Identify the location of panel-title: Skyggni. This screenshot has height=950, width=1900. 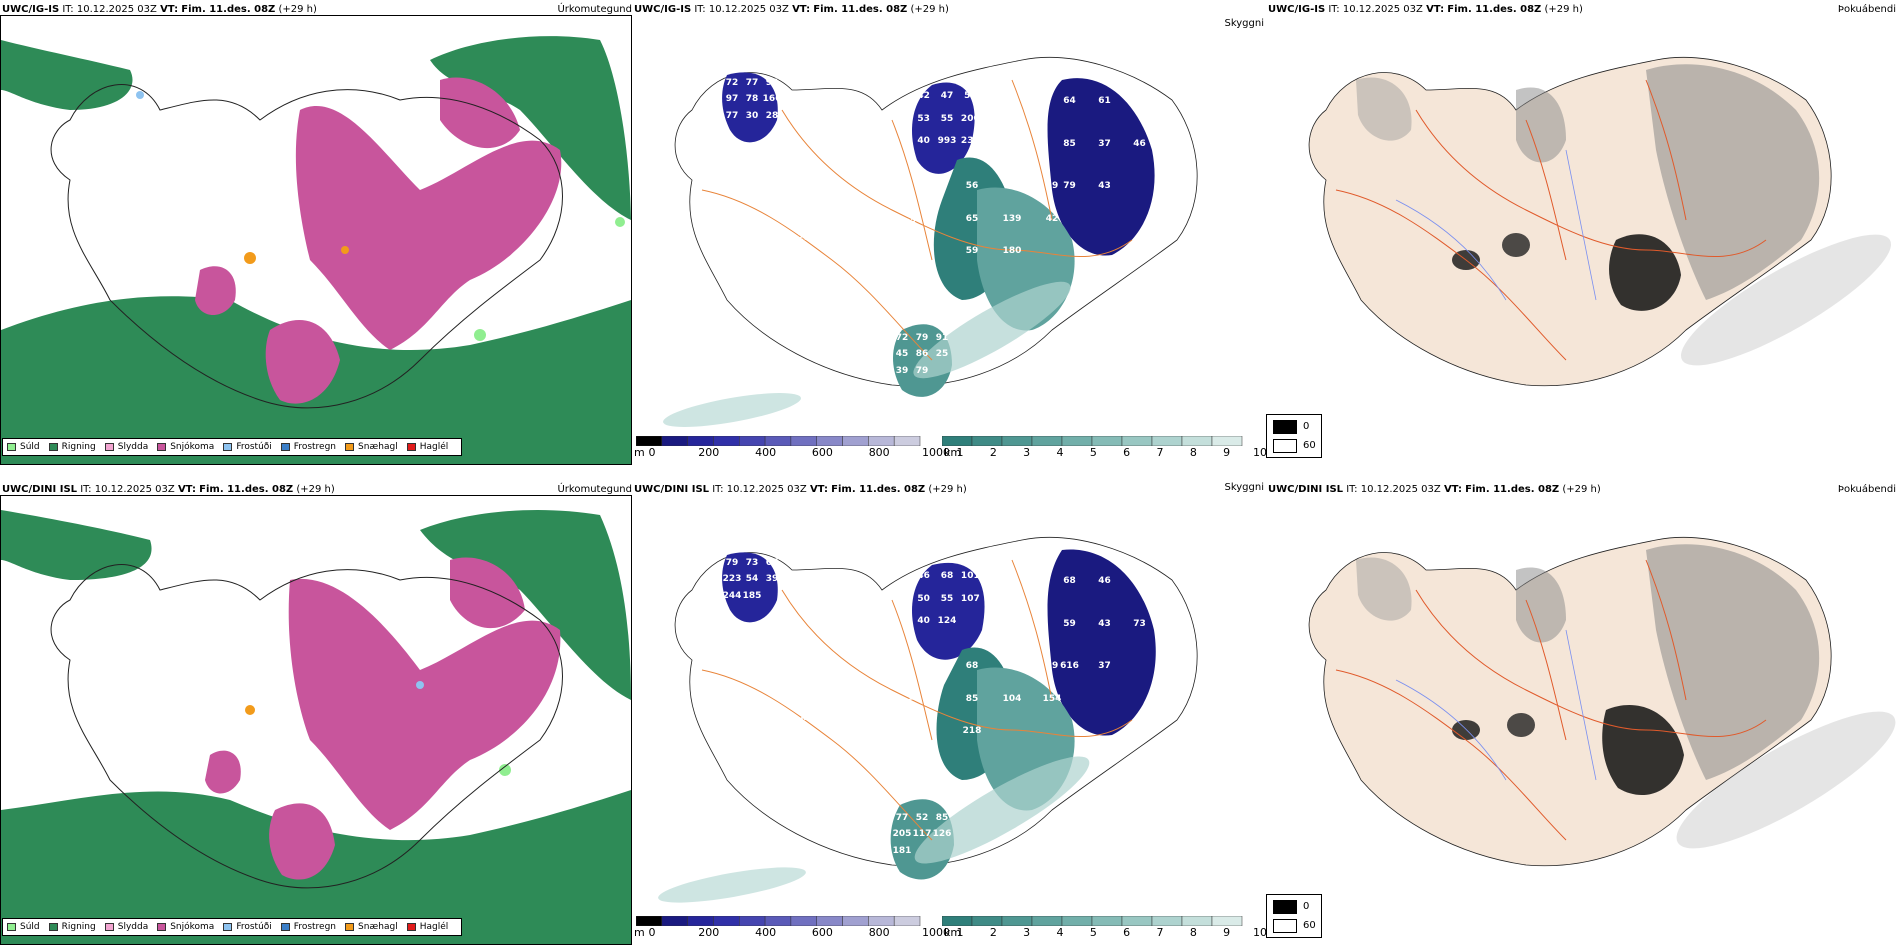
(1244, 487).